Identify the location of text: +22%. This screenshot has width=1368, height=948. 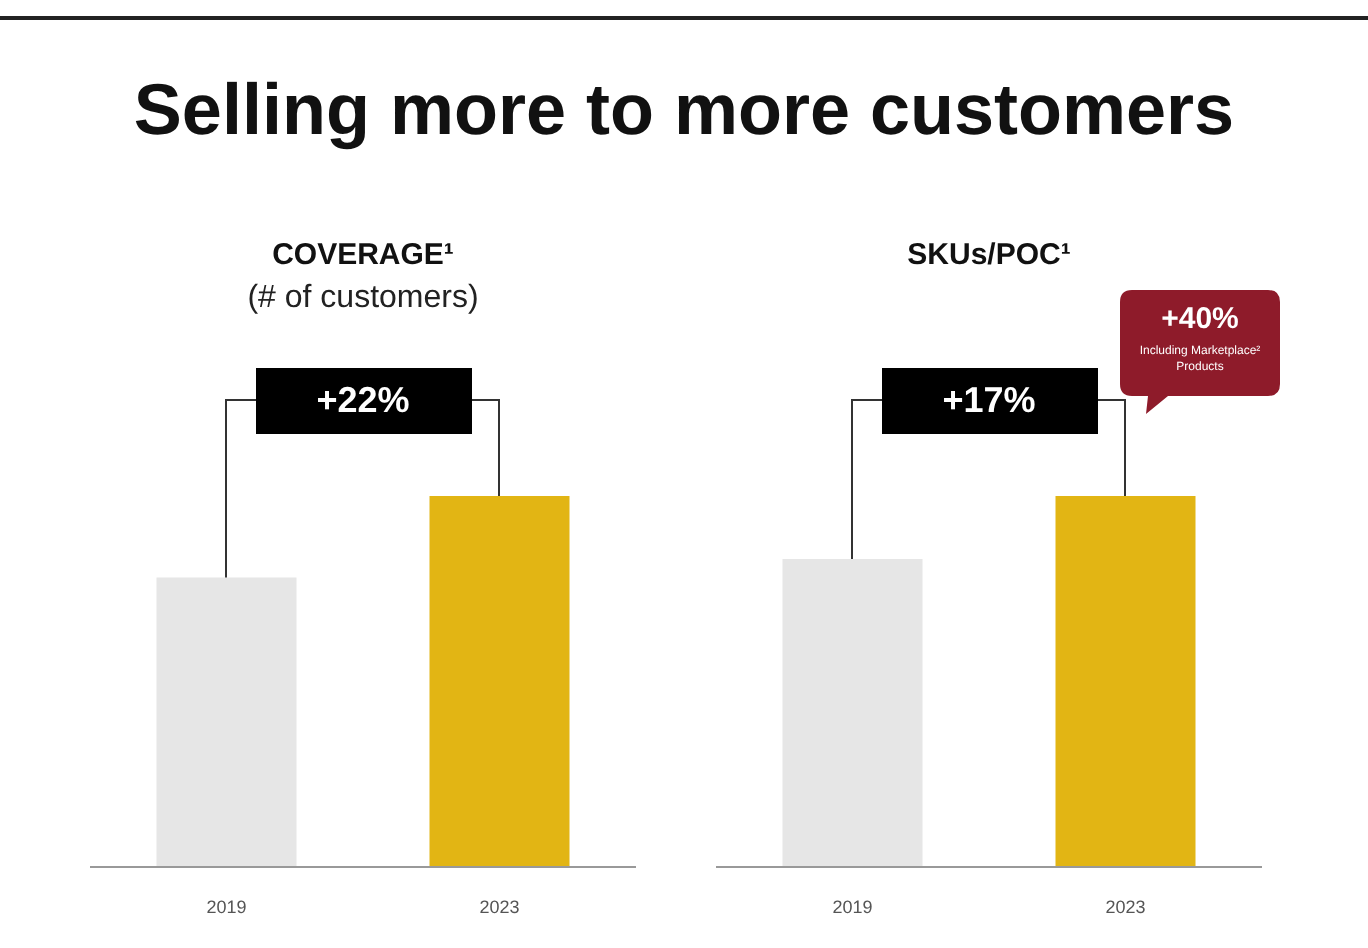
(363, 401).